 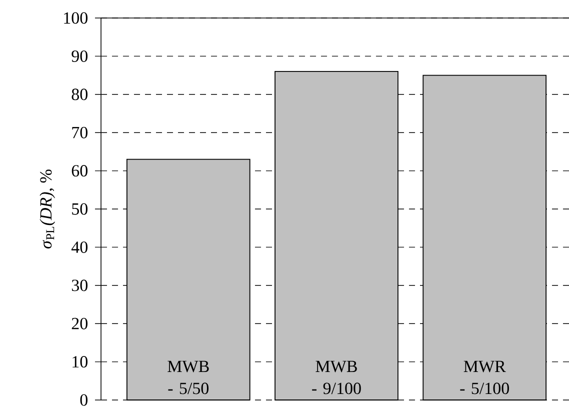 I want to click on y-tick-label: 20, so click(x=80, y=324).